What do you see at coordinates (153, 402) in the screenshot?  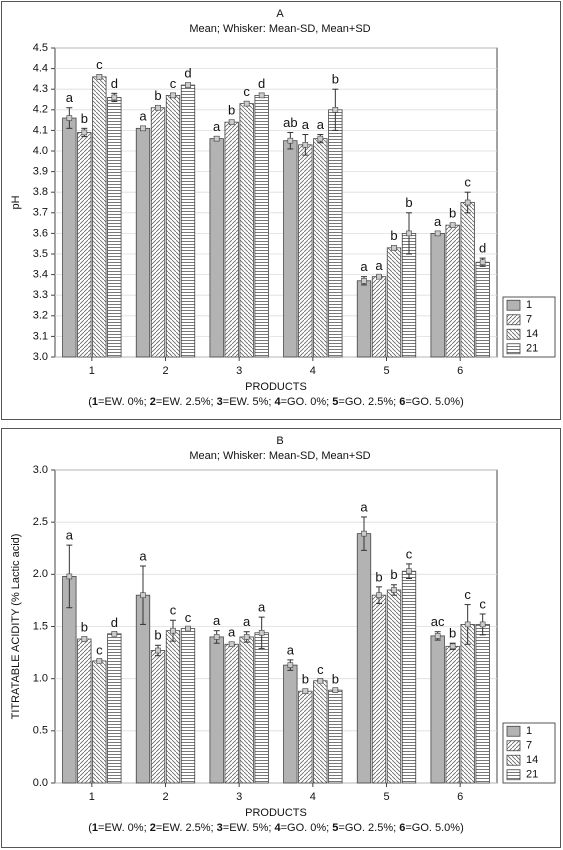 I see `footnote-number: 2` at bounding box center [153, 402].